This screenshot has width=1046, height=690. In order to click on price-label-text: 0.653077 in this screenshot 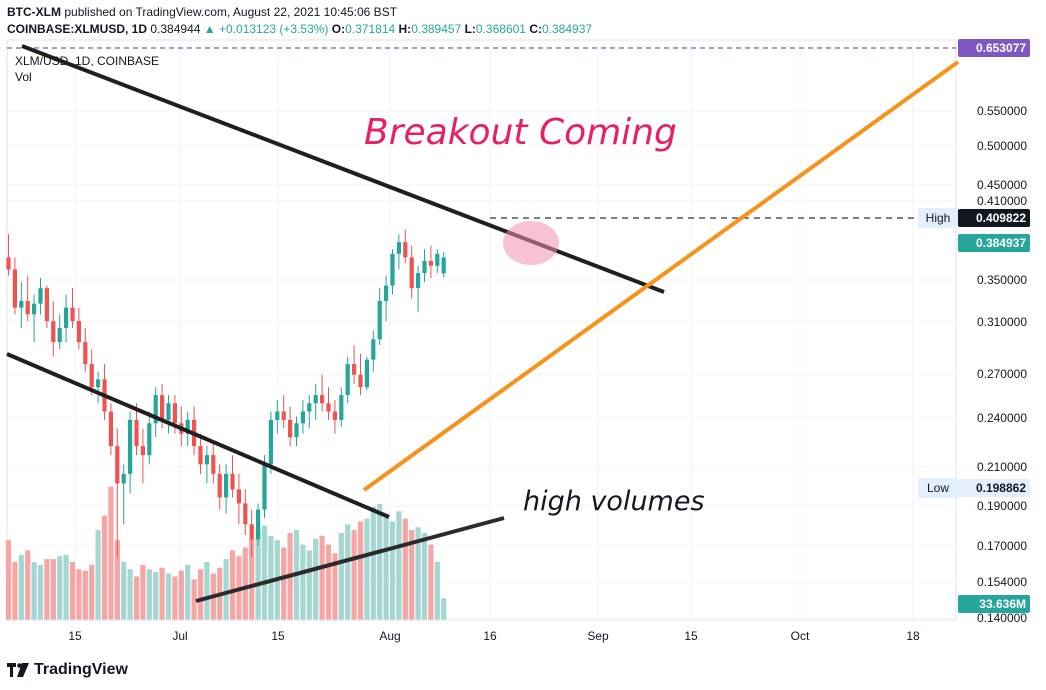, I will do `click(1001, 48)`.